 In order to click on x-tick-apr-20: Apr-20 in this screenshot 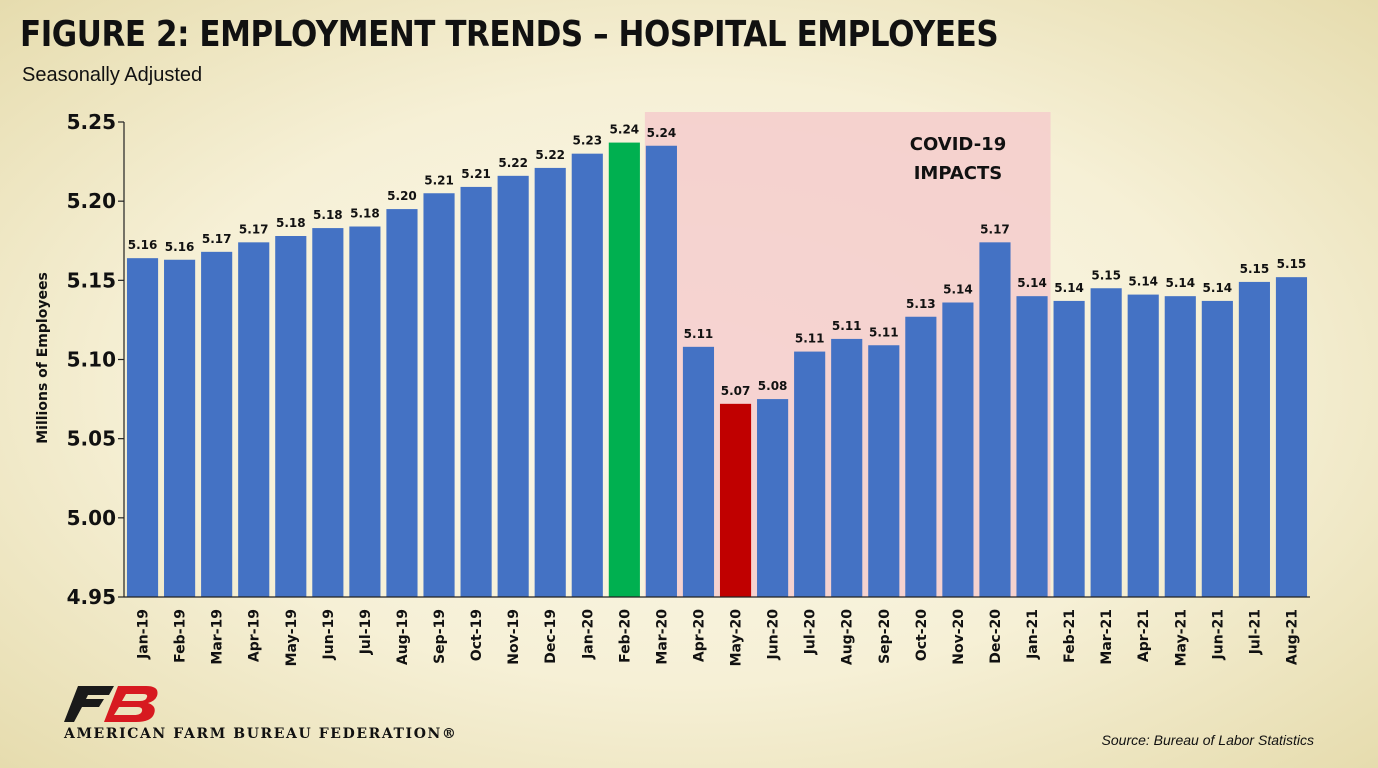, I will do `click(699, 635)`.